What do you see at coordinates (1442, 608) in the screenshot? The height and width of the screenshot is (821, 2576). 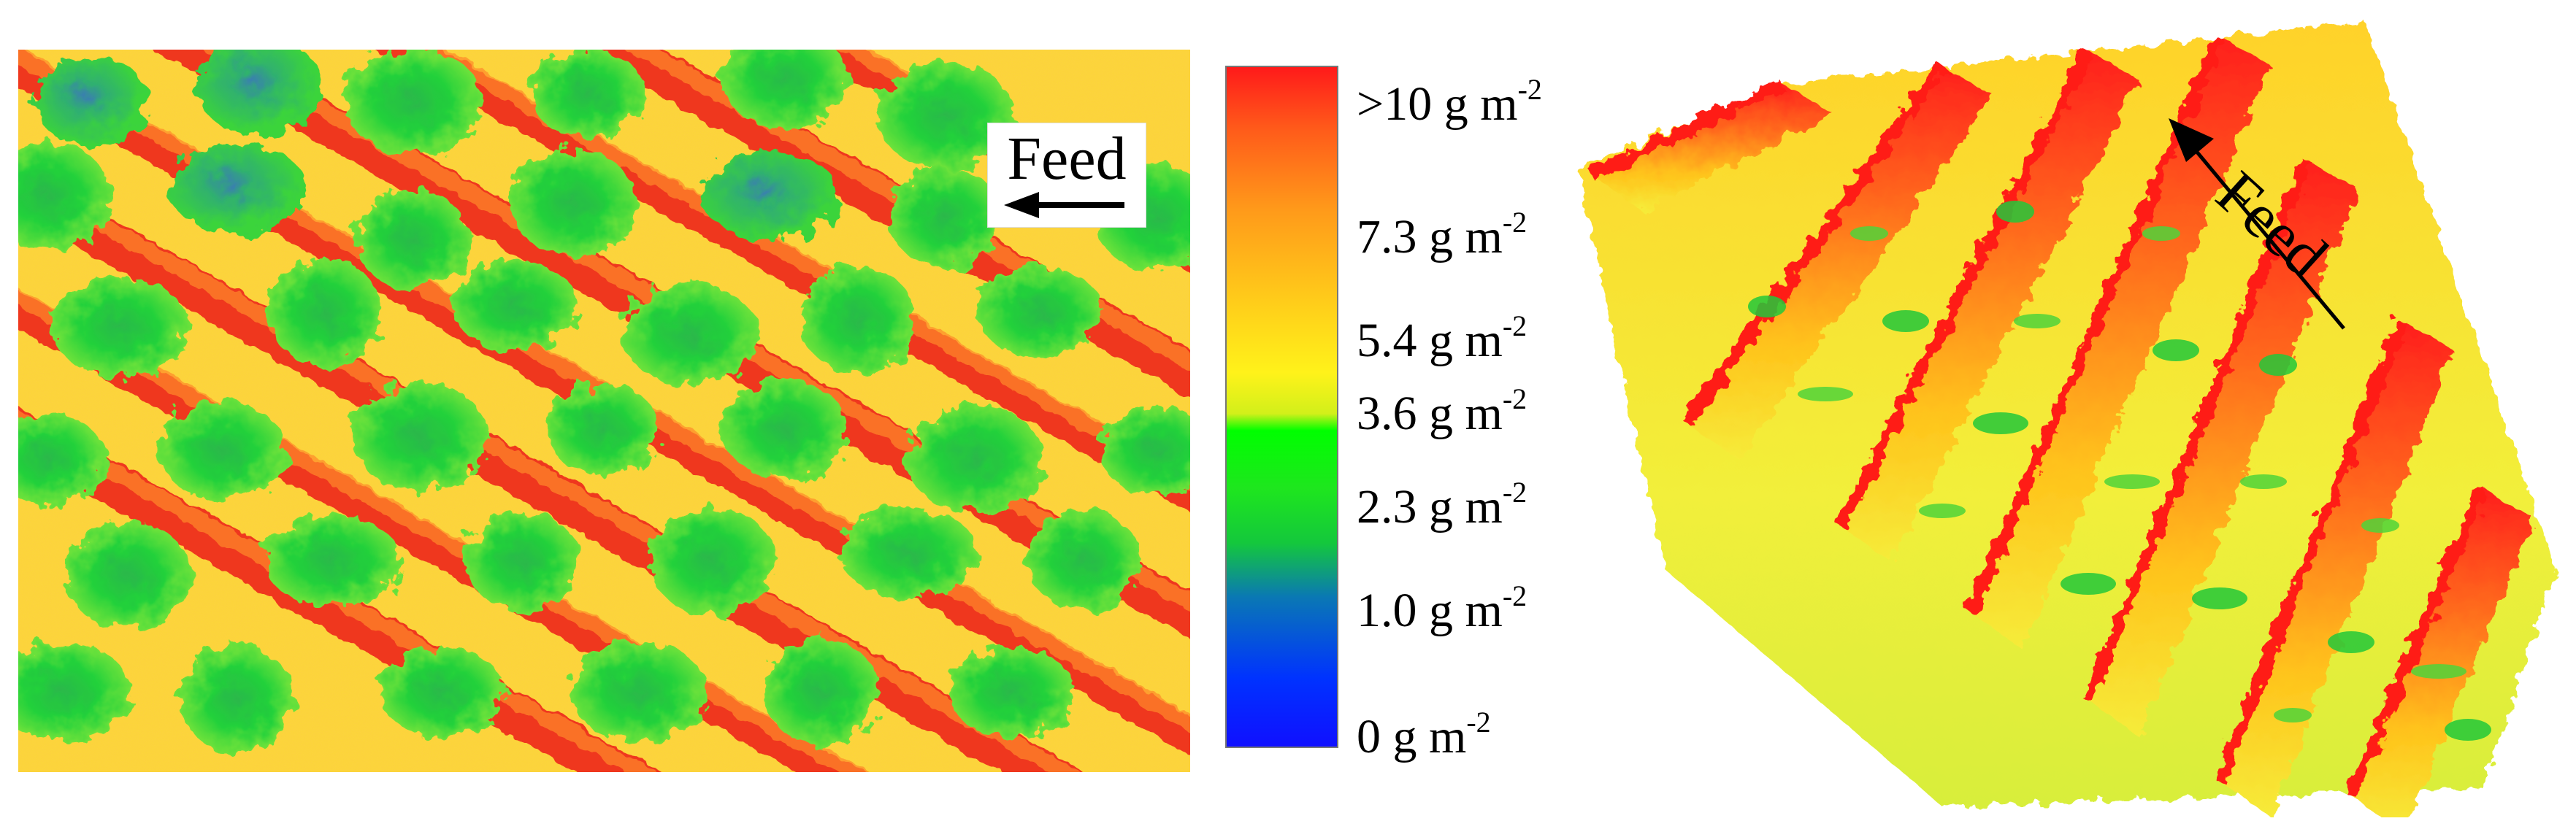 I see `colorbar-tick-label: 1.0 g m-2` at bounding box center [1442, 608].